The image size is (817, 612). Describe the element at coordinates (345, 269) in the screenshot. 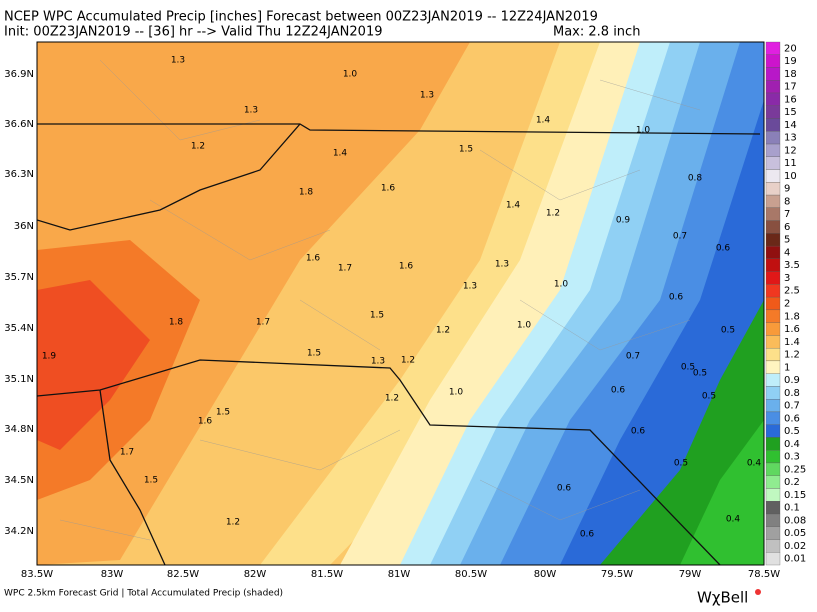

I see `contour-label: 1.7` at that location.